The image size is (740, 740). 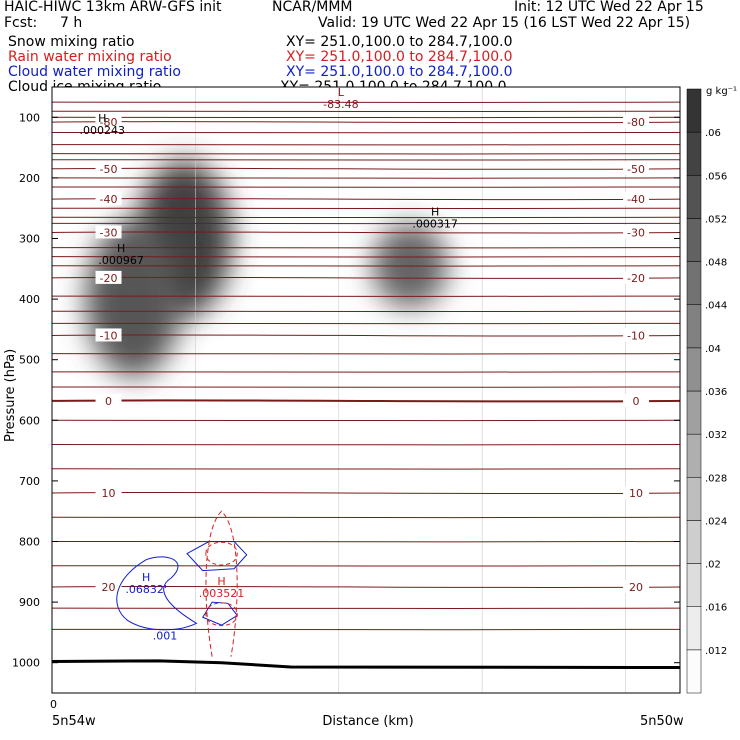 I want to click on x-right-label: 5n50w, so click(x=662, y=721).